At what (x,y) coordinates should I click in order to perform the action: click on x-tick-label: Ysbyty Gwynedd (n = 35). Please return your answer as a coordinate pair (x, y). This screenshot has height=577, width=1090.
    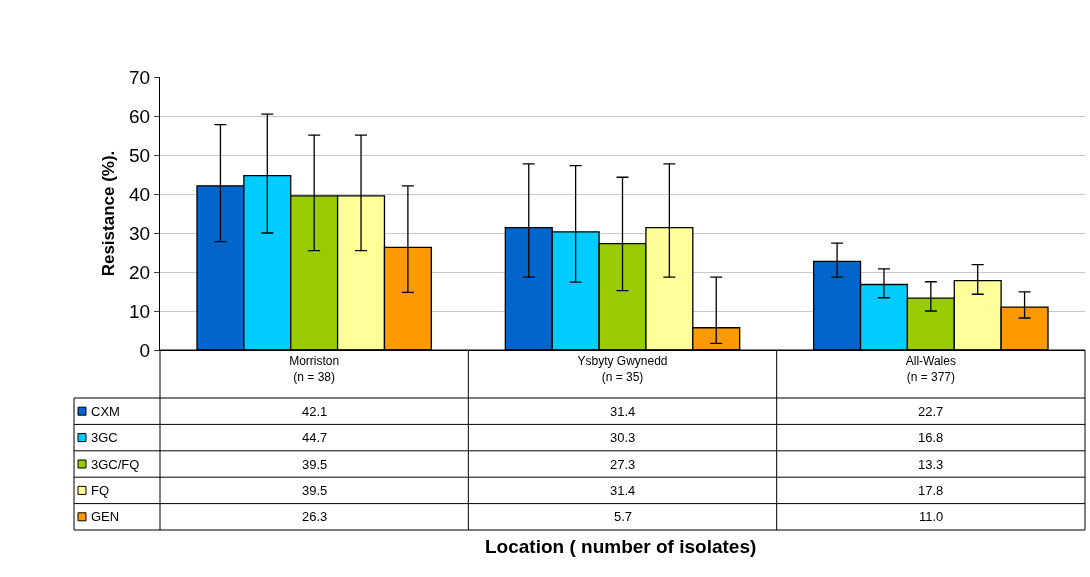
    Looking at the image, I should click on (622, 369).